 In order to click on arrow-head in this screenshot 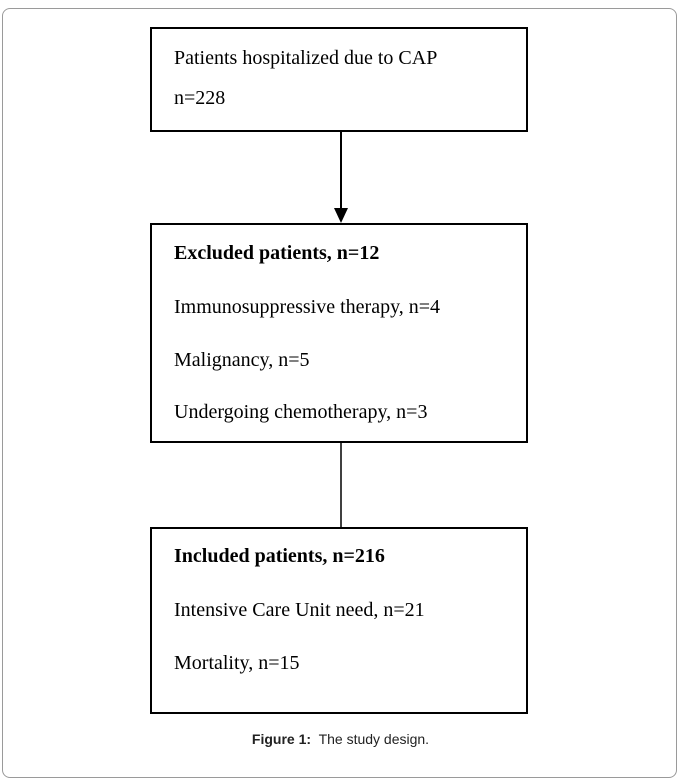, I will do `click(341, 215)`.